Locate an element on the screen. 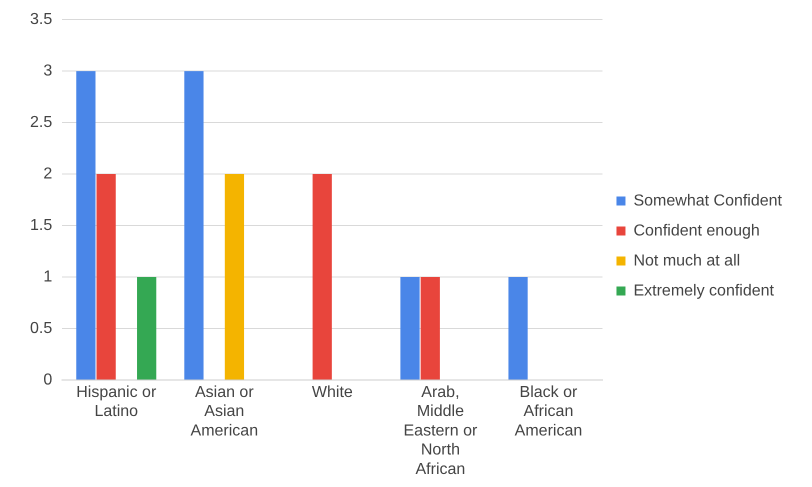  x-tick-label: White is located at coordinates (332, 393).